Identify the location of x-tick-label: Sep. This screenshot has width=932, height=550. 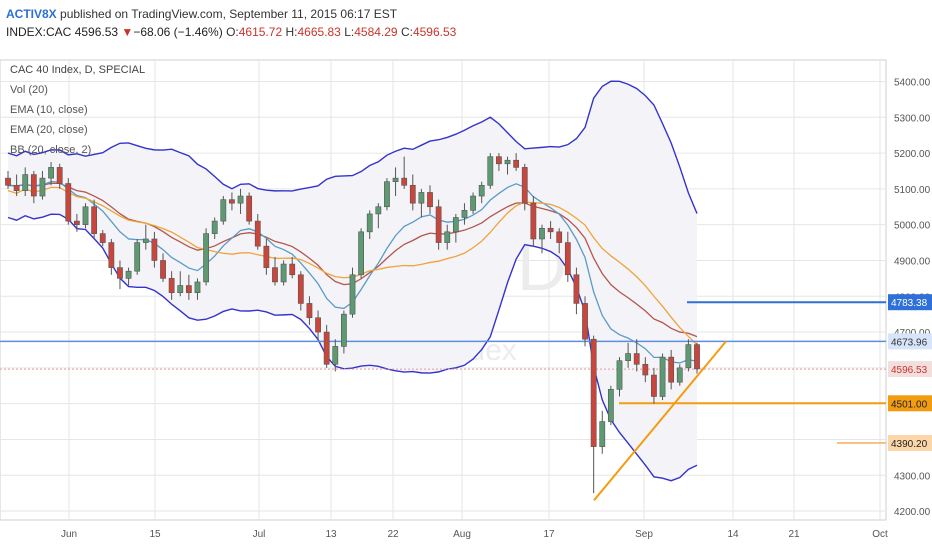
(644, 534).